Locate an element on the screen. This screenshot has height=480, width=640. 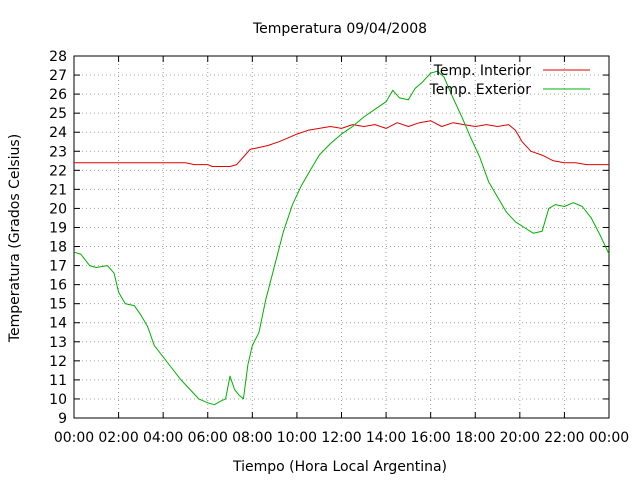
y-tick-label: 17 is located at coordinates (58, 267).